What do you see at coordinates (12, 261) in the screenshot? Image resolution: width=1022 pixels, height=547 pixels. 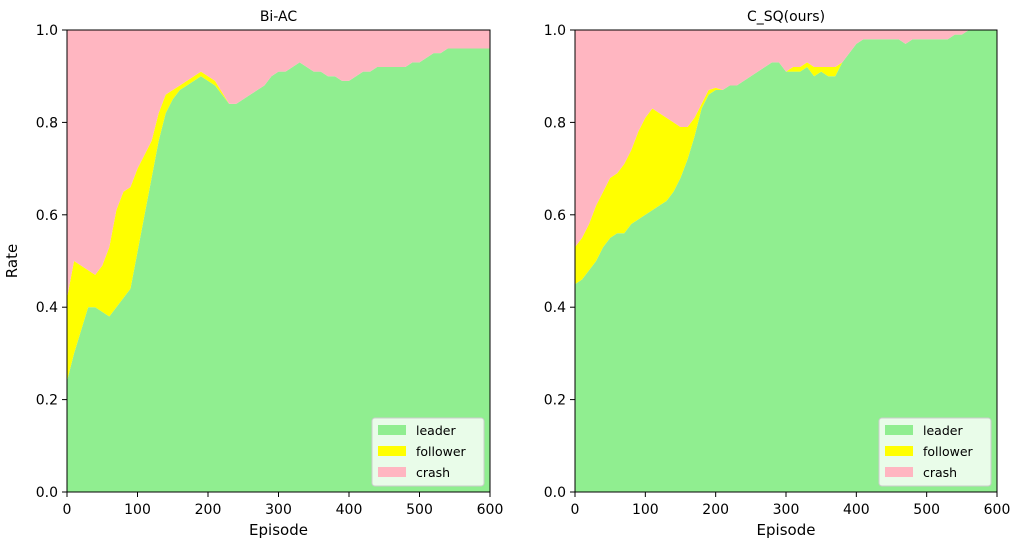 I see `y-axis-label: Rate` at bounding box center [12, 261].